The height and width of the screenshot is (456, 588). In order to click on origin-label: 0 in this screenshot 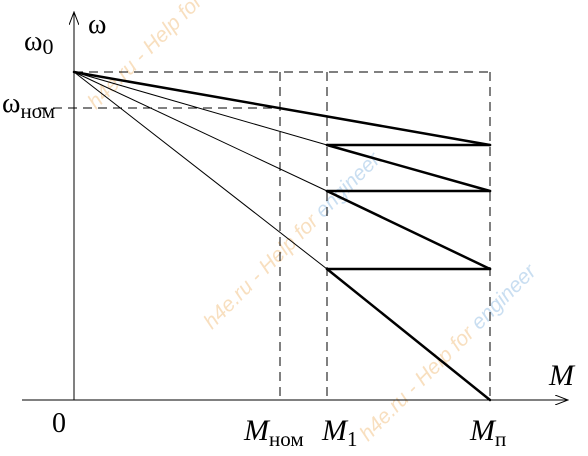, I will do `click(59, 423)`.